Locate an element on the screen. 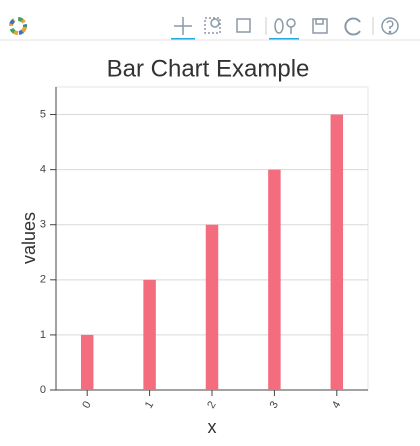  y-tick-label: 3 is located at coordinates (43, 225).